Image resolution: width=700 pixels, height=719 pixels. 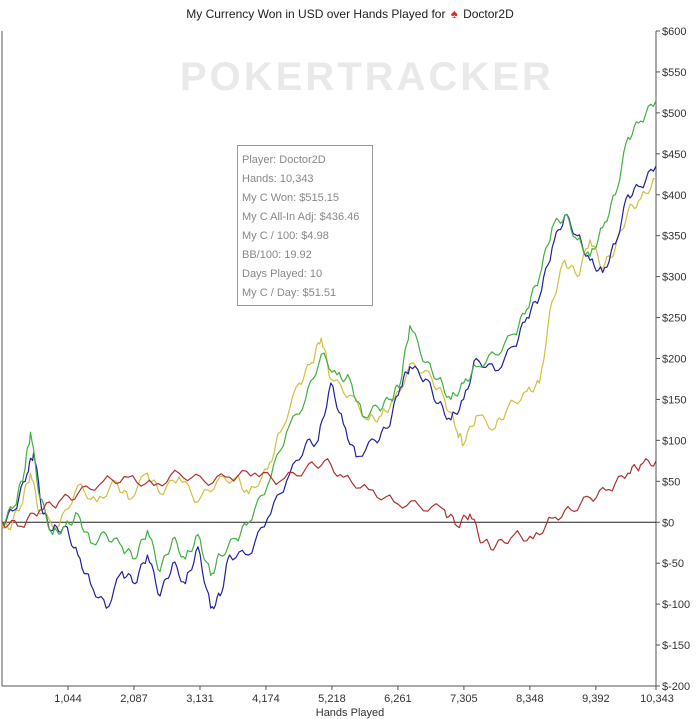 What do you see at coordinates (668, 523) in the screenshot?
I see `y-tick-label: $0` at bounding box center [668, 523].